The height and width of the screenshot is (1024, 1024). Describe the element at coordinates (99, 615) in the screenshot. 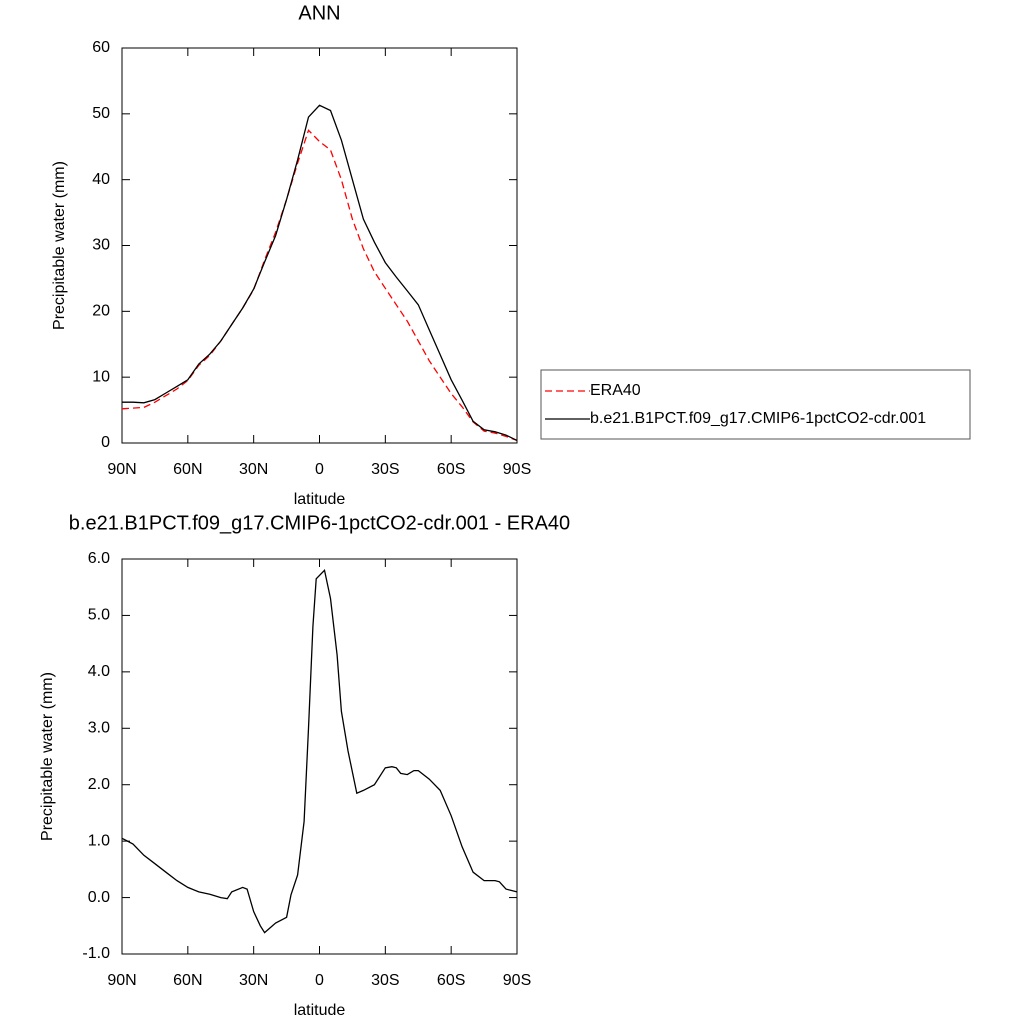

I see `y-tick-label: 5.0` at that location.